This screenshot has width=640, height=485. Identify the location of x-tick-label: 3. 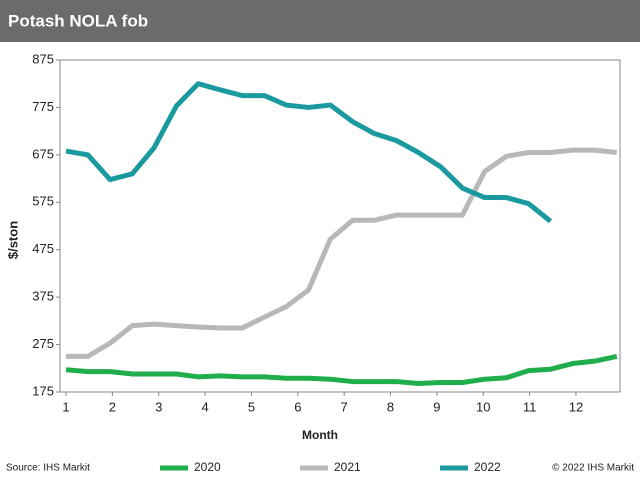
(158, 406).